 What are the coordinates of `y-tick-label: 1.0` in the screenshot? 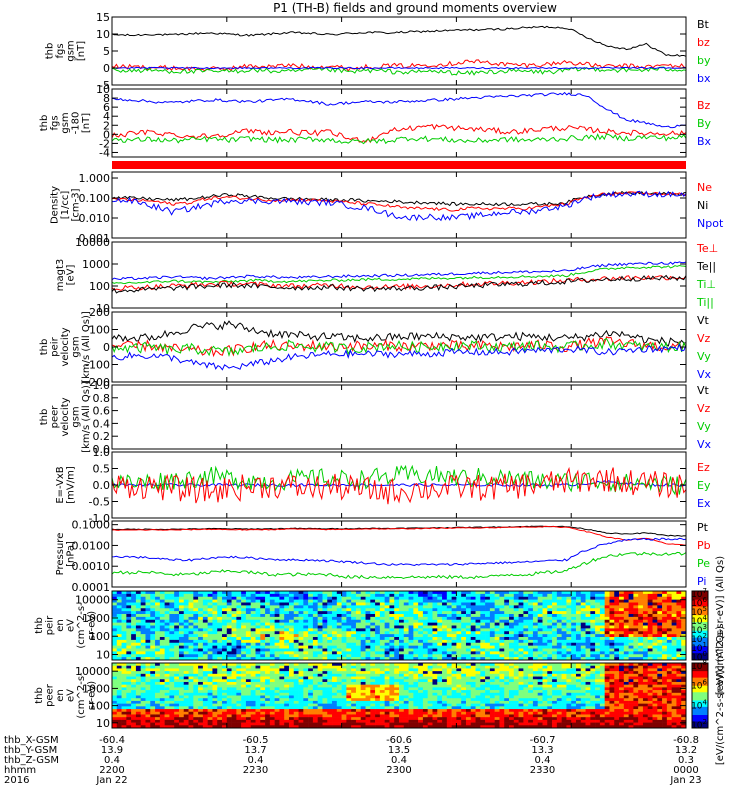 It's located at (102, 385).